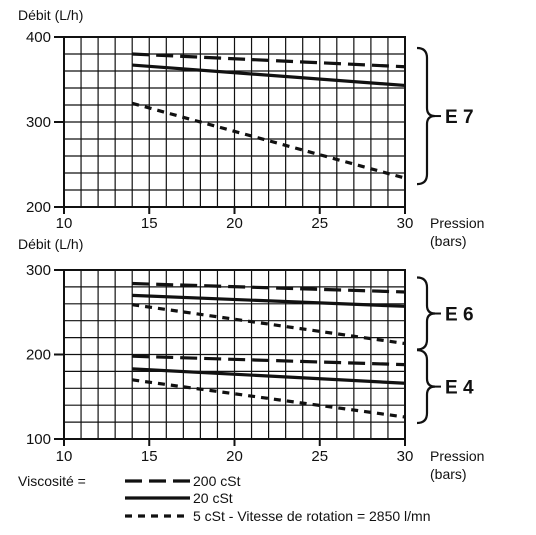 The width and height of the screenshot is (536, 535). Describe the element at coordinates (217, 481) in the screenshot. I see `legend-item-label: 200 cSt` at that location.